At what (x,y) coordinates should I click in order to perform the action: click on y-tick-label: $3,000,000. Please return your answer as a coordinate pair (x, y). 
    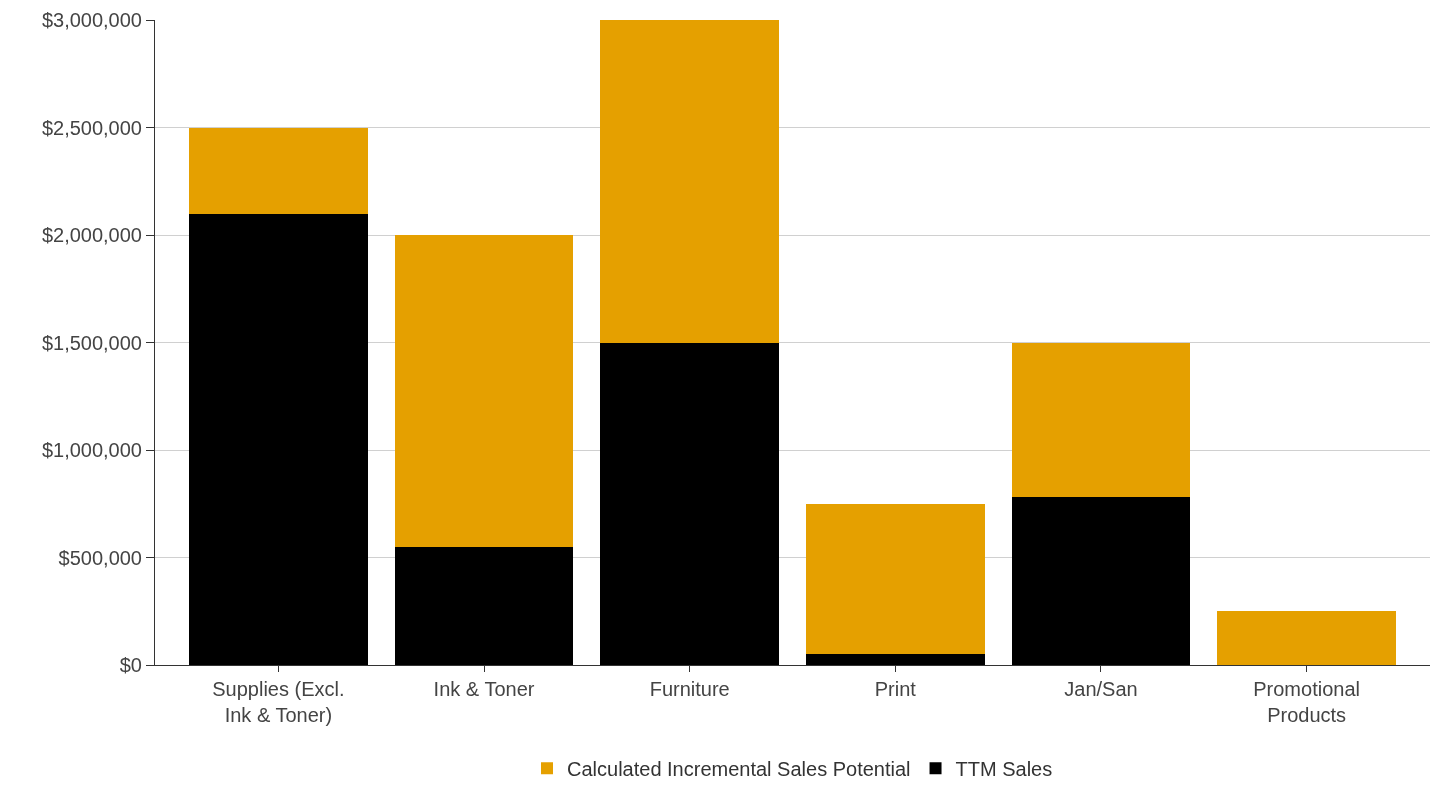
    Looking at the image, I should click on (91, 20).